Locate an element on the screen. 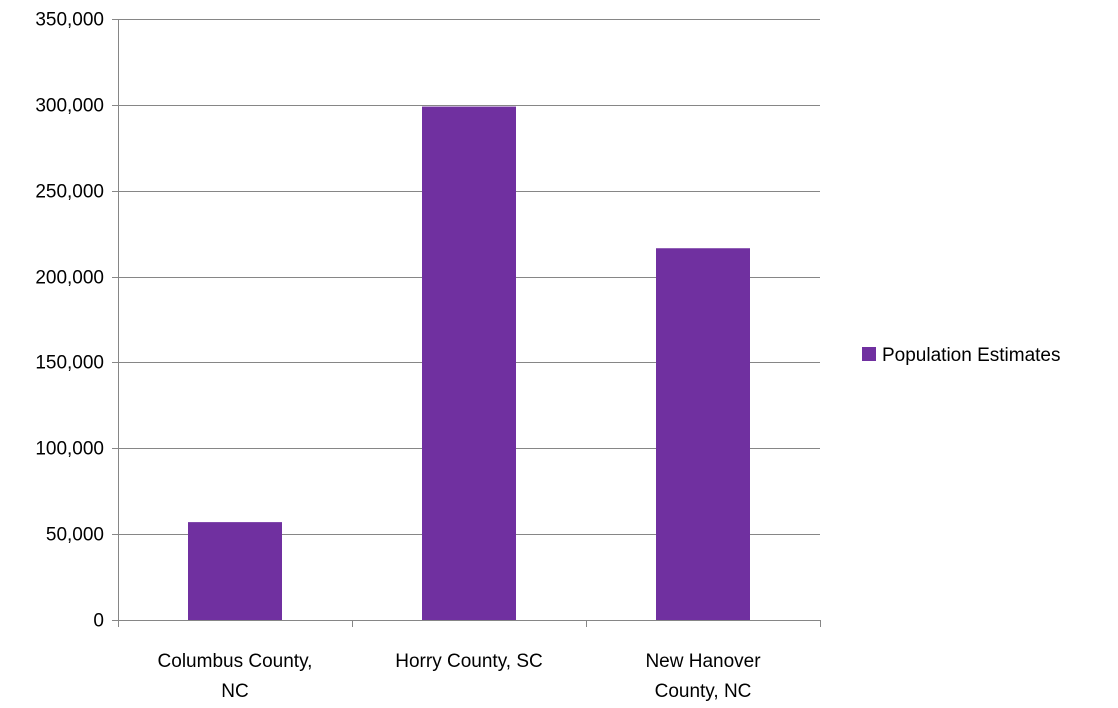  x-tick-label: Columbus County, NC is located at coordinates (235, 676).